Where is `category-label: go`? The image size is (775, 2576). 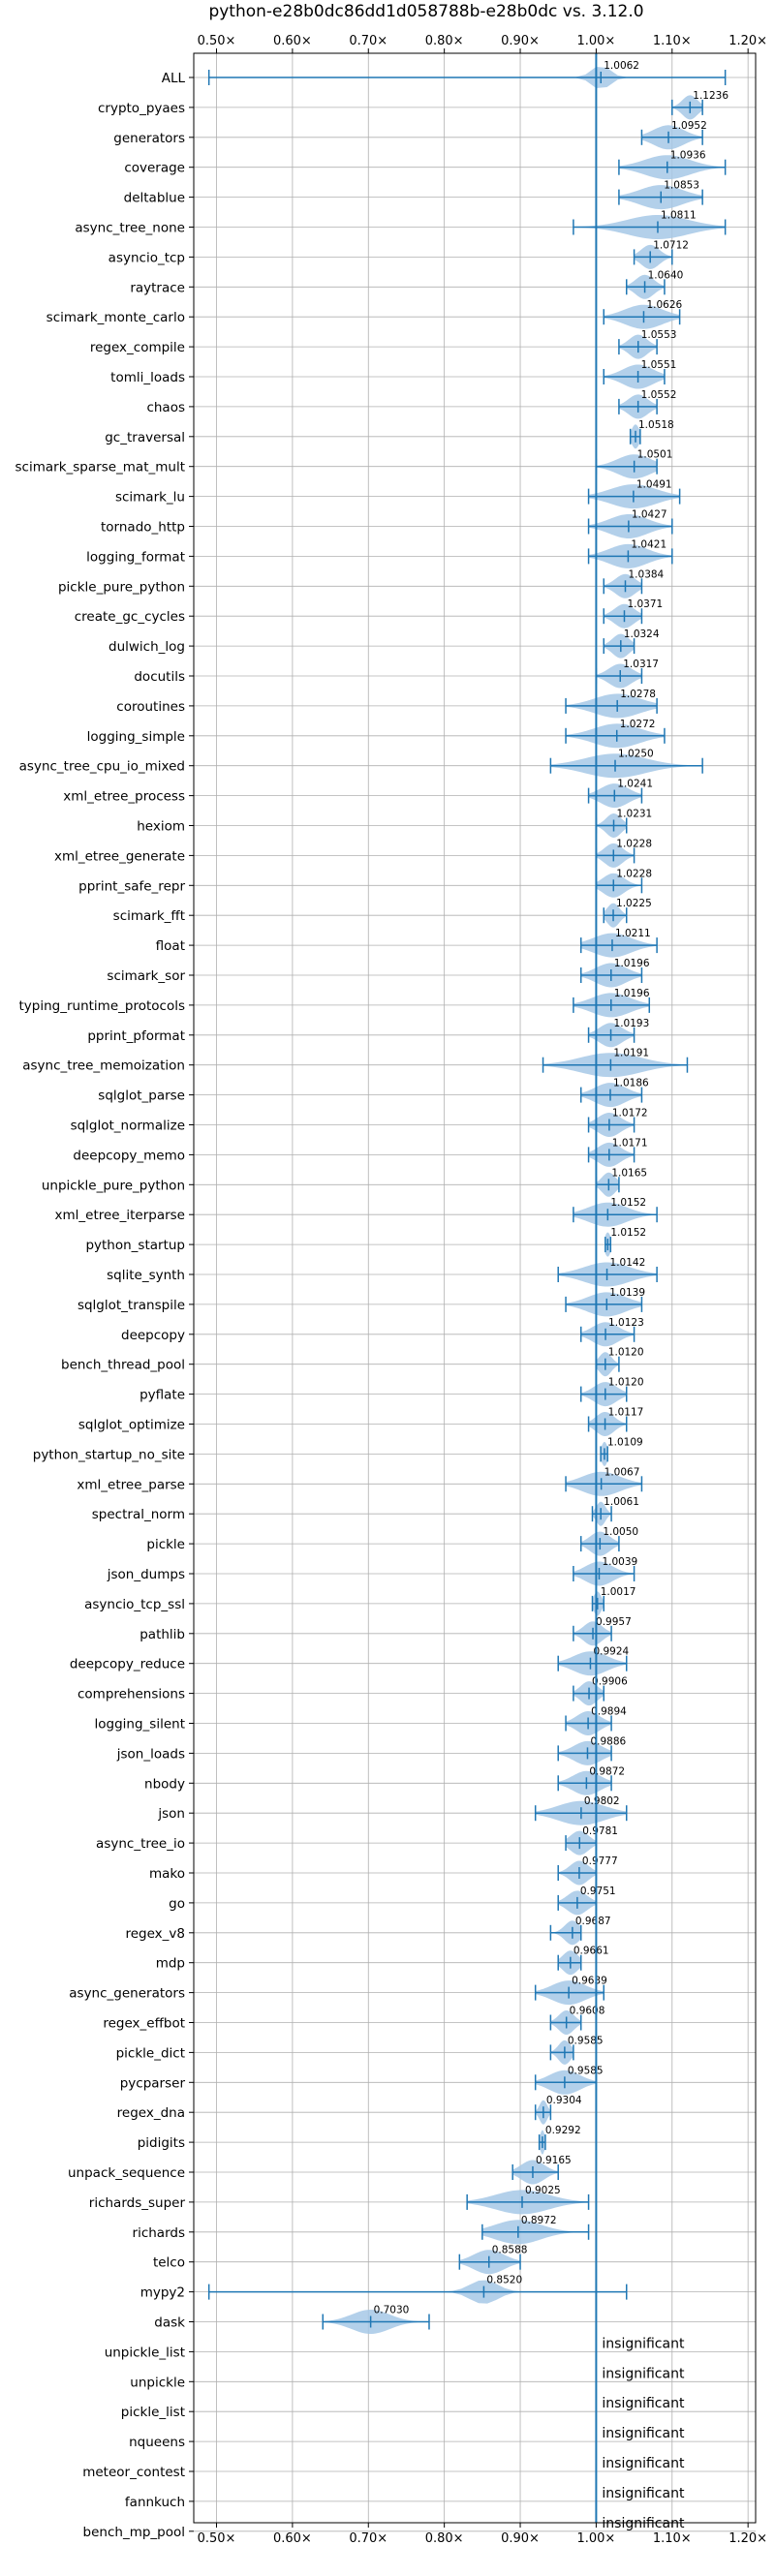 category-label: go is located at coordinates (177, 1904).